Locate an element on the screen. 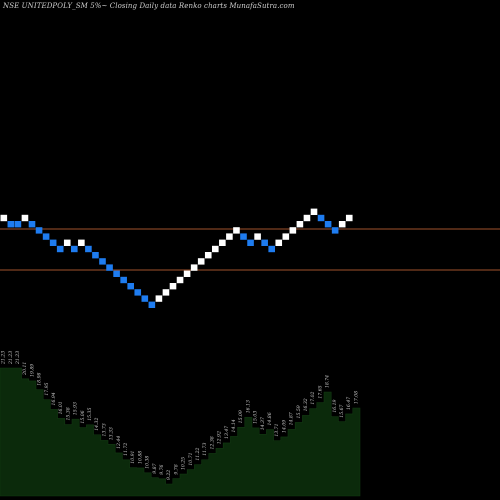 This screenshot has width=500, height=500. value-label: 13.73 is located at coordinates (104, 429).